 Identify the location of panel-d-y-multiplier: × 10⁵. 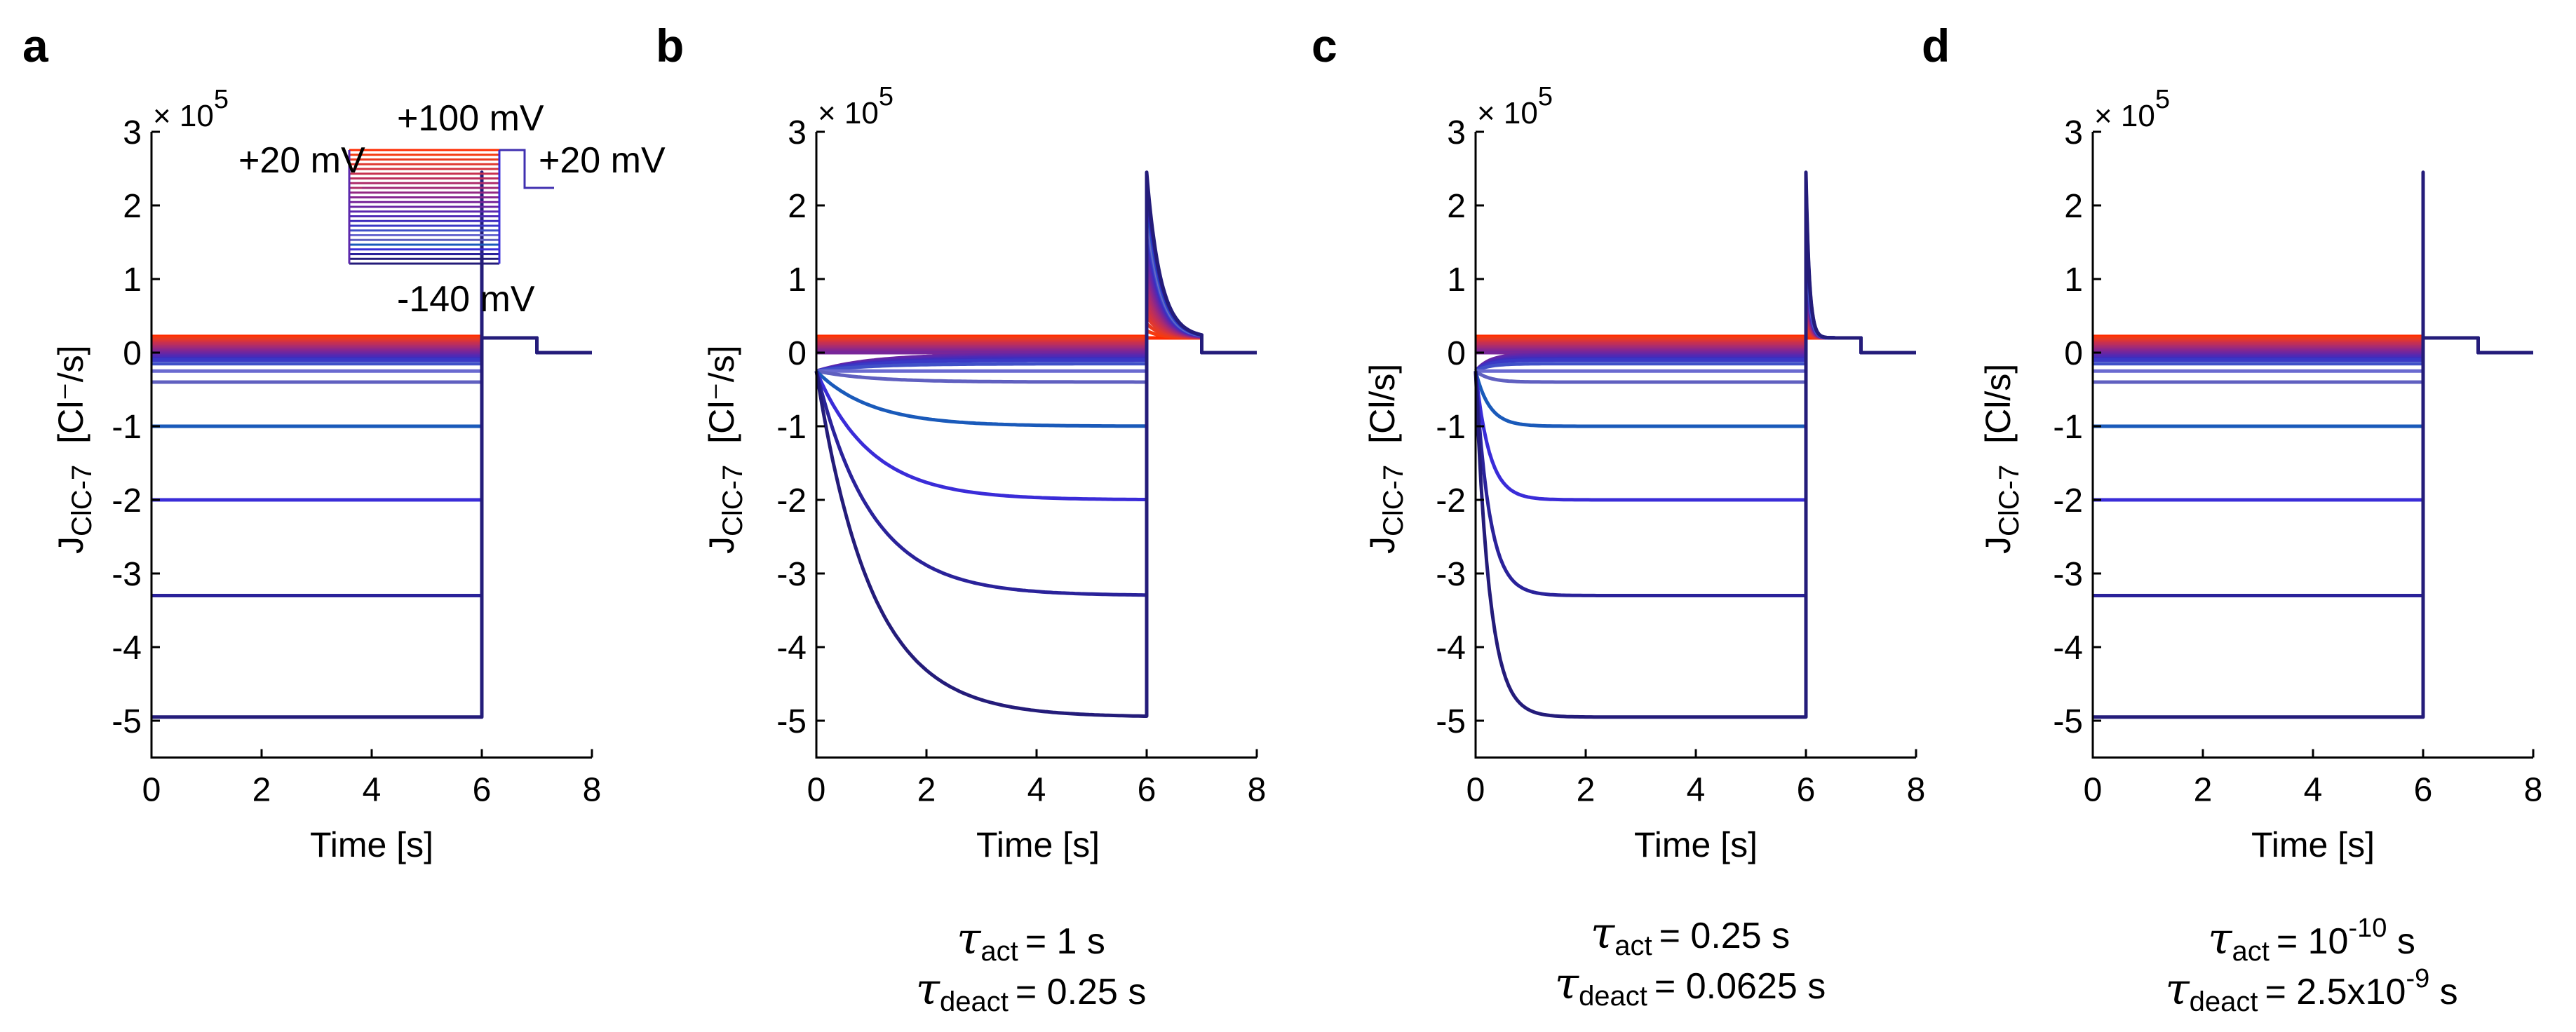
(2132, 109).